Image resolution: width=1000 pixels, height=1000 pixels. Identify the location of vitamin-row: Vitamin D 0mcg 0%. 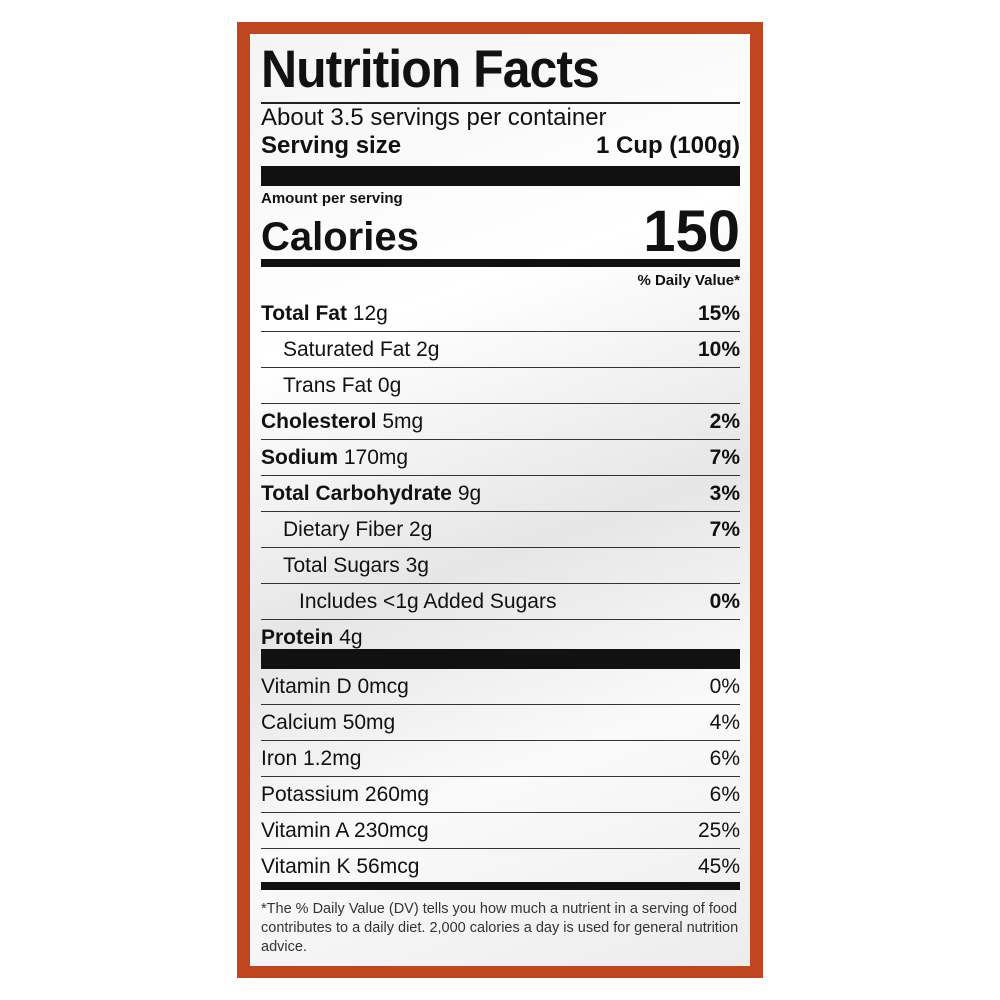
(500, 686).